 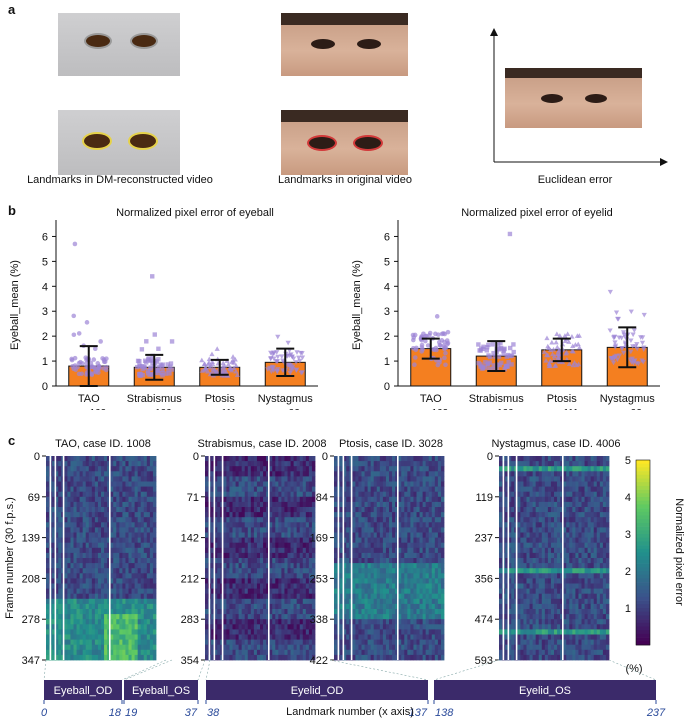 What do you see at coordinates (387, 237) in the screenshot?
I see `y-tick-label: 6` at bounding box center [387, 237].